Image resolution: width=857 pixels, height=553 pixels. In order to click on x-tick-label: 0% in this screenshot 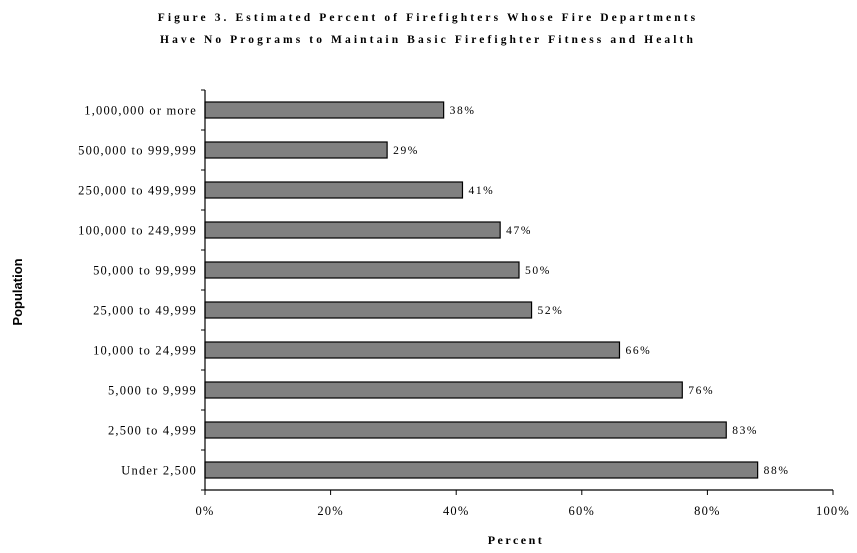, I will do `click(204, 511)`.